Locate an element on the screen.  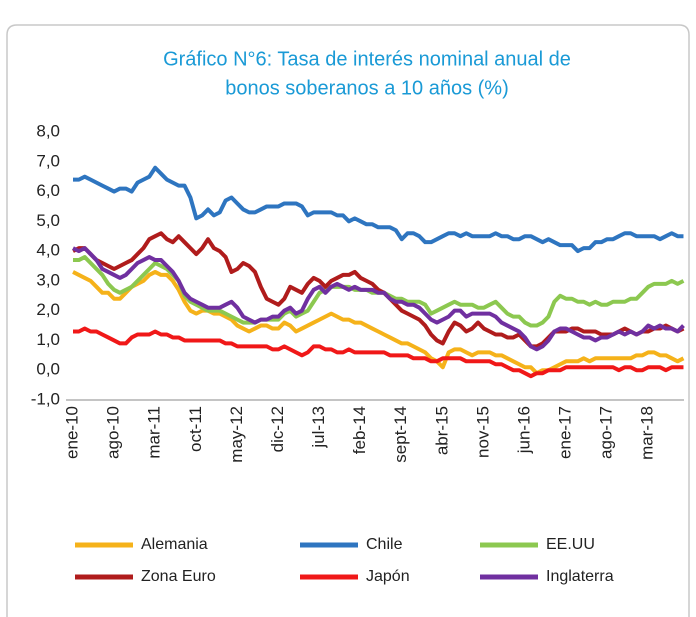
y-tick-label: 4,0 is located at coordinates (48, 250).